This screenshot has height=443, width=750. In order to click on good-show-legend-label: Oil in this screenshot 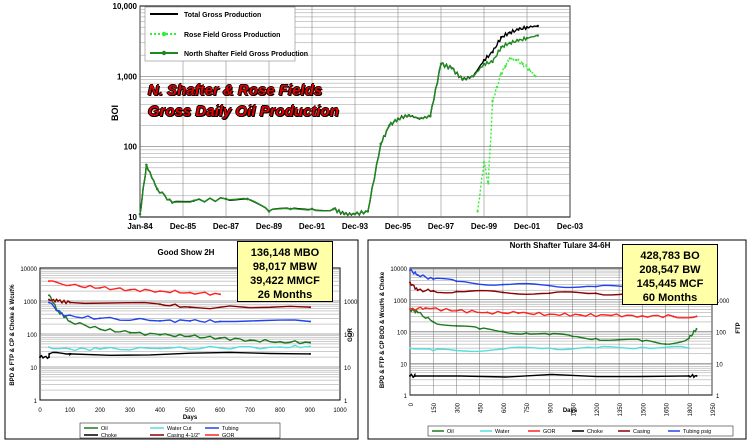, I will do `click(104, 429)`.